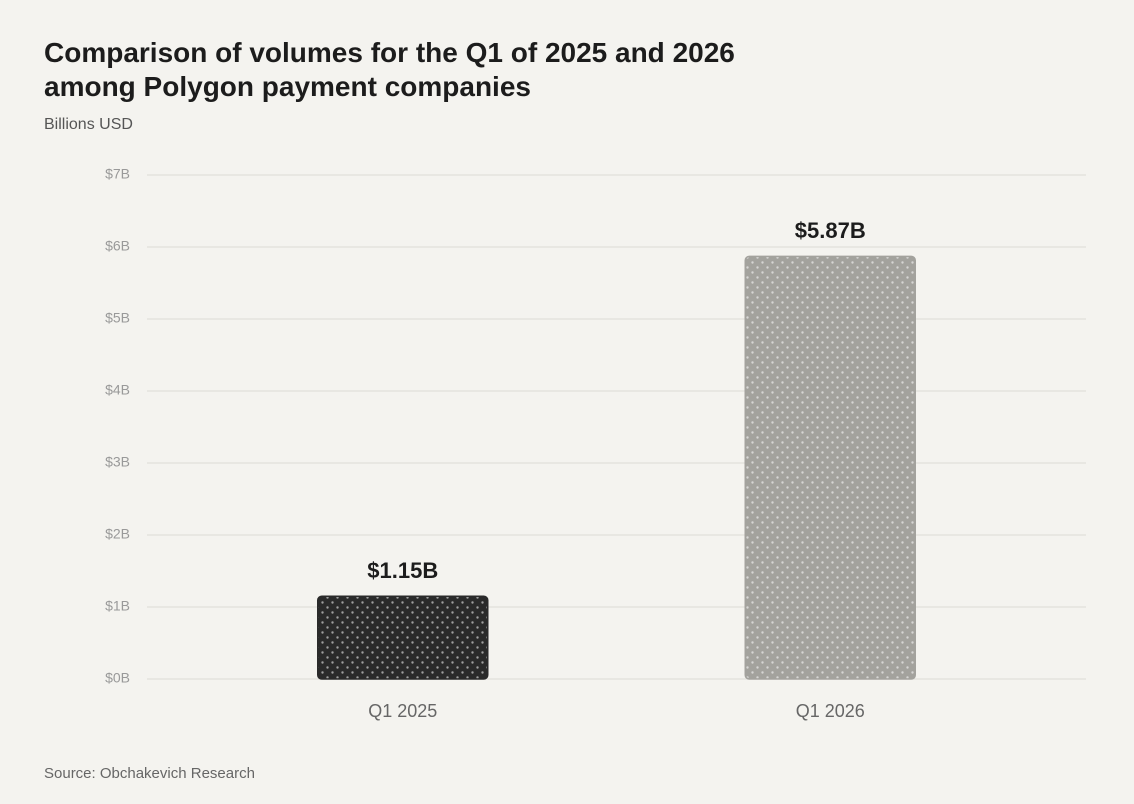  What do you see at coordinates (117, 678) in the screenshot?
I see `y-tick-label: $0B` at bounding box center [117, 678].